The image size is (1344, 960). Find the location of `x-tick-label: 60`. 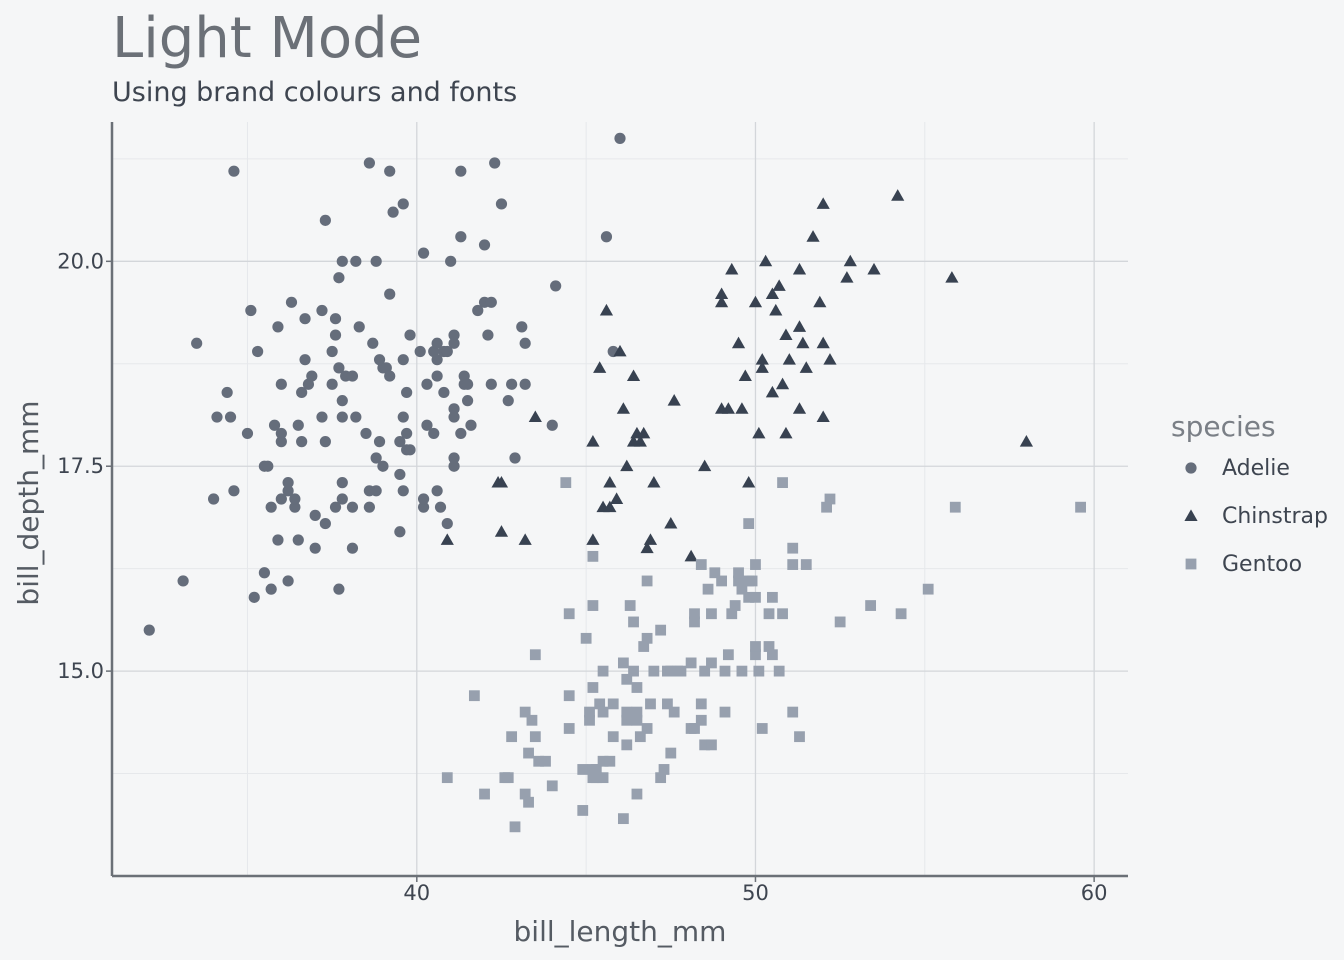

x-tick-label: 60 is located at coordinates (1094, 893).